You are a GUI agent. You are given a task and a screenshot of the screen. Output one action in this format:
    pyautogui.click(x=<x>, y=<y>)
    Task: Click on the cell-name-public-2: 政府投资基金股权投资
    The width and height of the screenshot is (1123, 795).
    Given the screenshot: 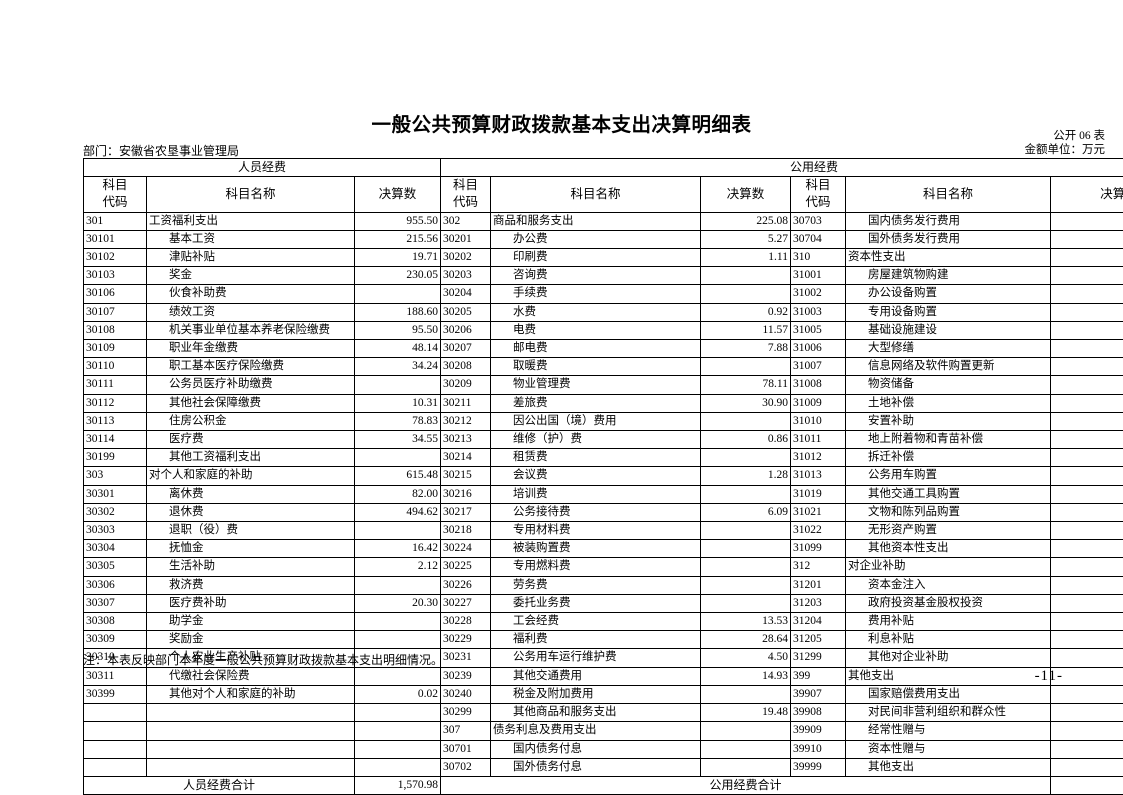 What is the action you would take?
    pyautogui.click(x=948, y=603)
    